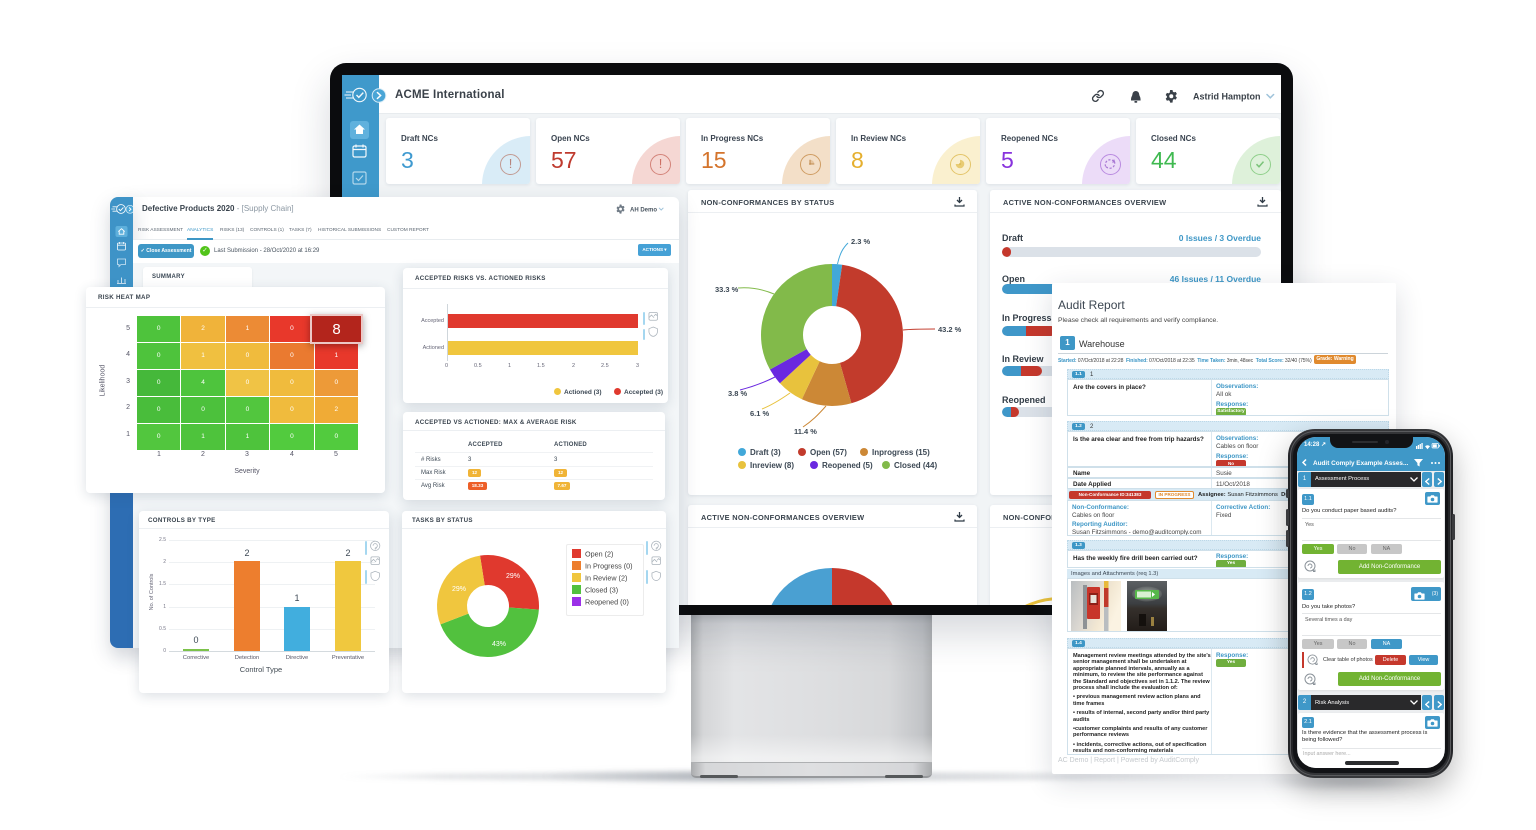 The width and height of the screenshot is (1536, 830). What do you see at coordinates (861, 241) in the screenshot?
I see `svg-text: 2.3 %` at bounding box center [861, 241].